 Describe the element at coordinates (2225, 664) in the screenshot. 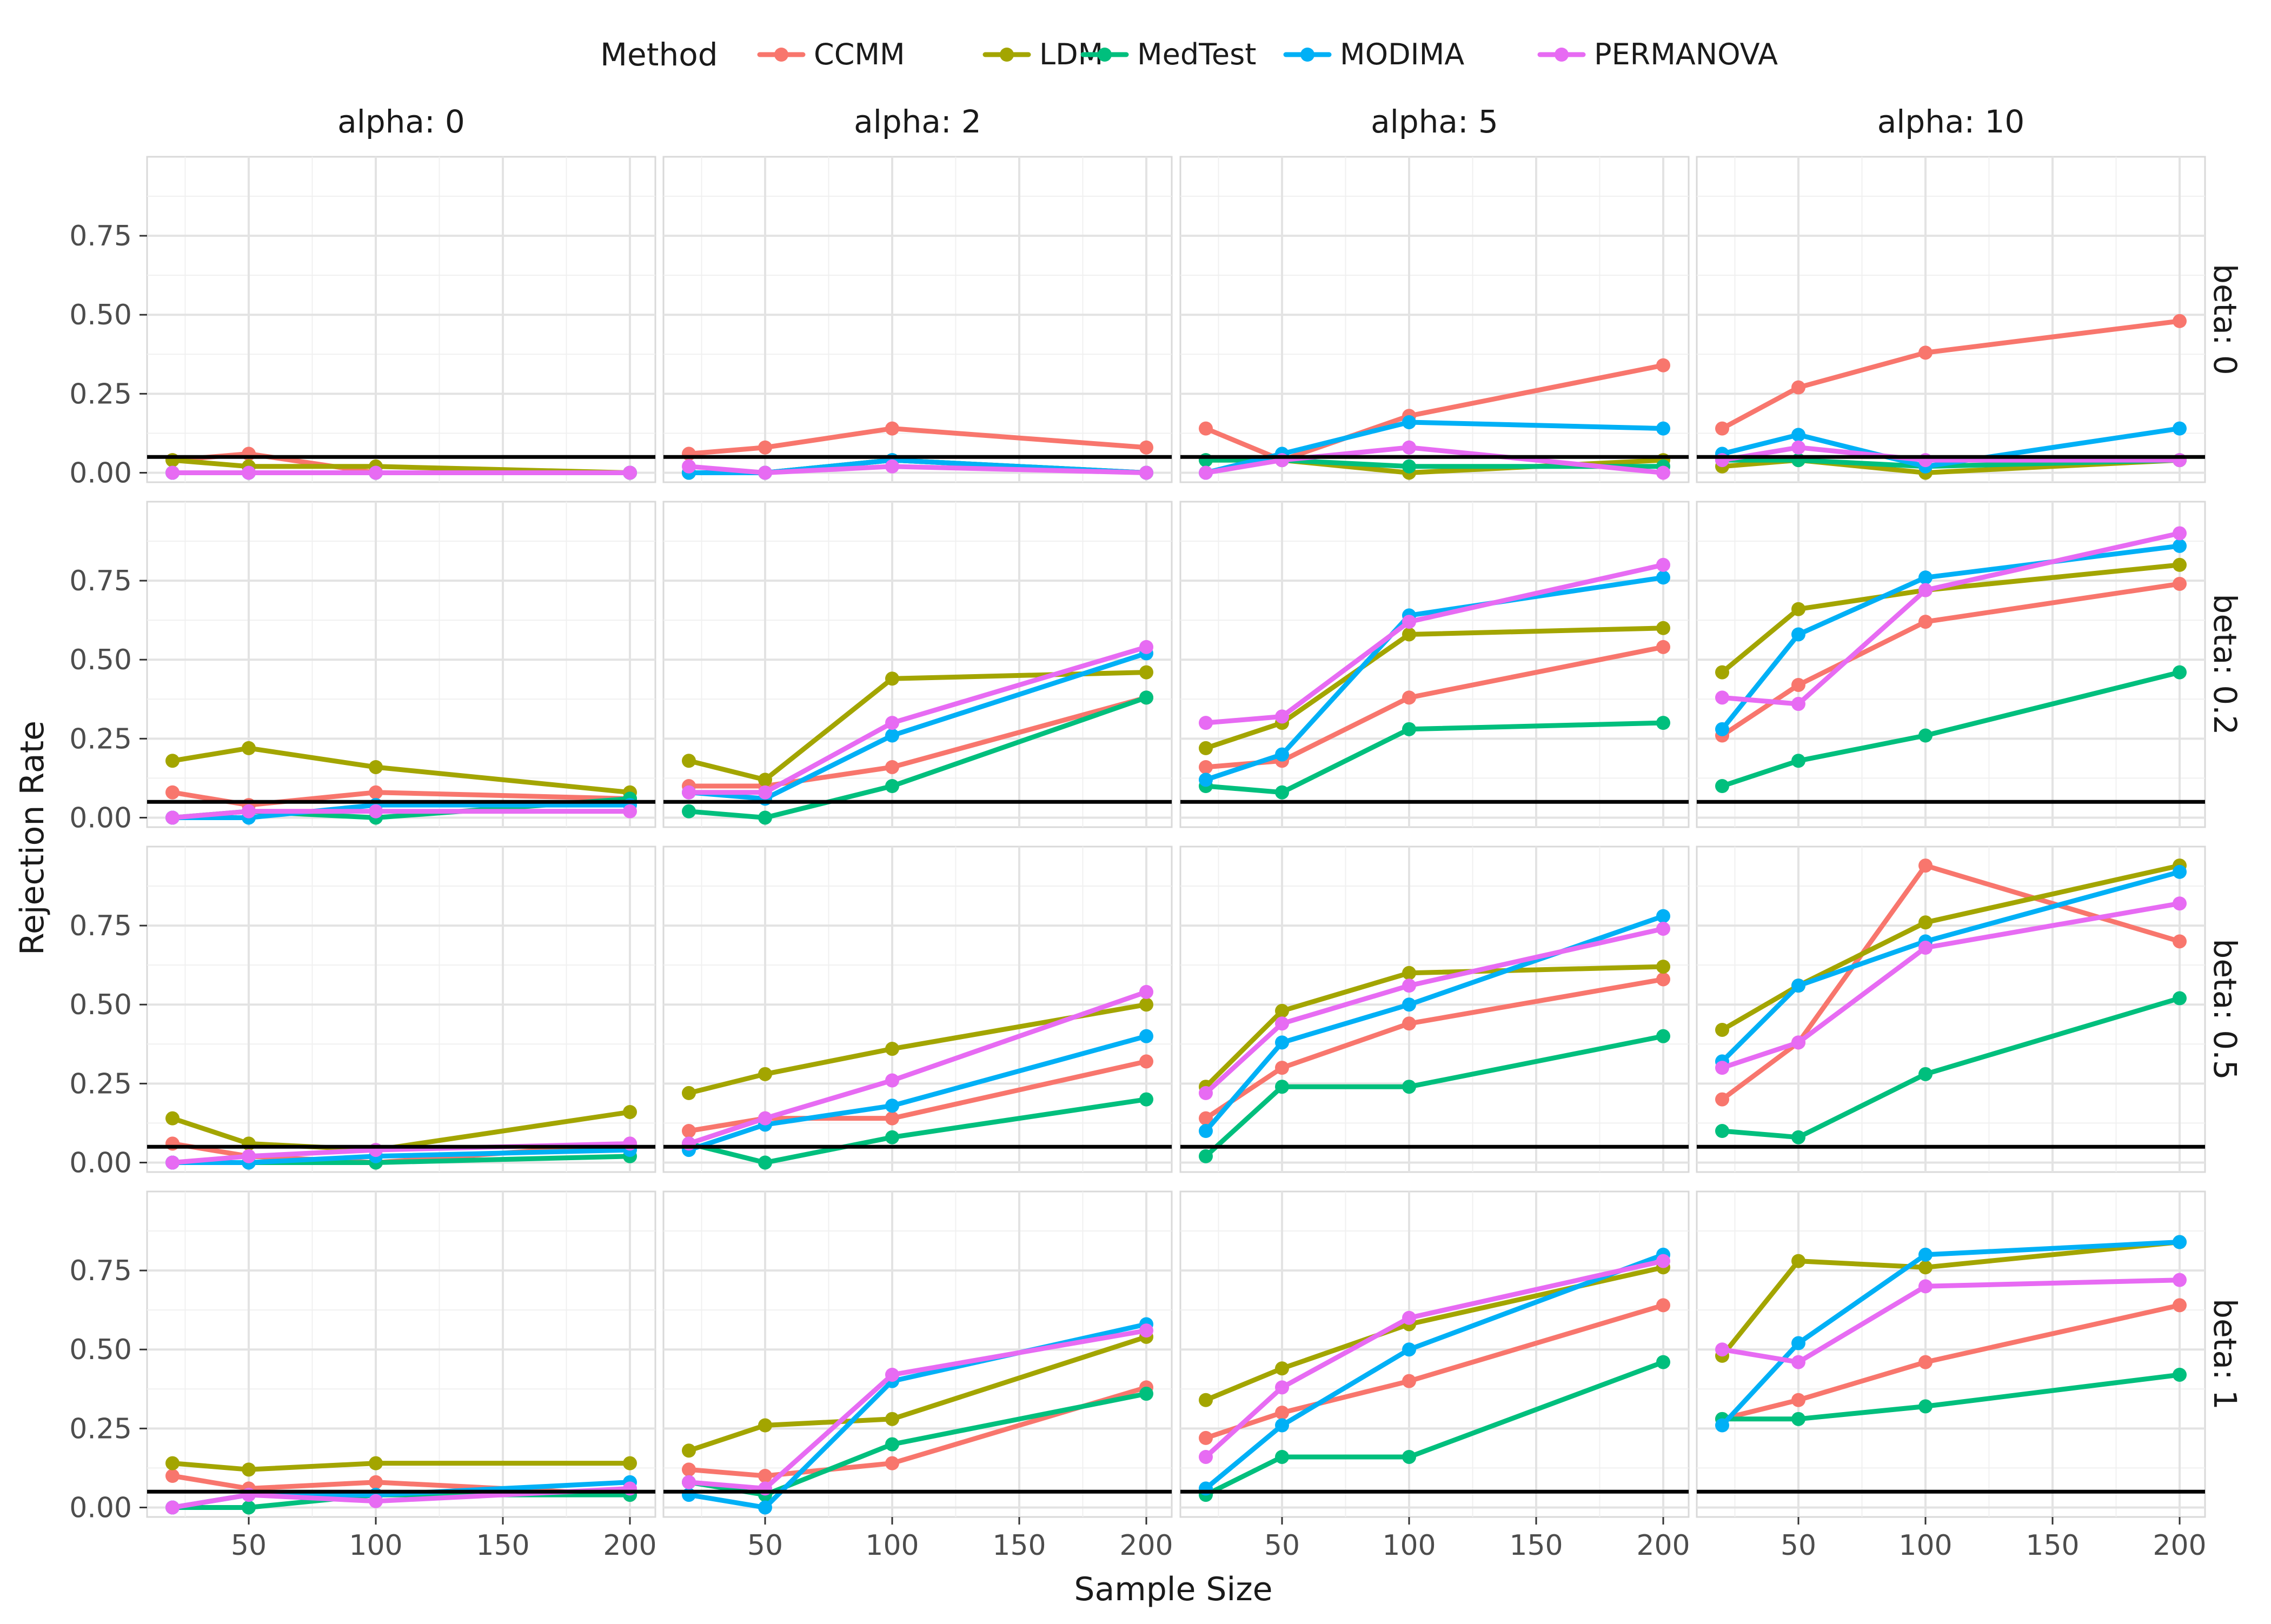

I see `facet-row-label: beta: 0.2` at that location.